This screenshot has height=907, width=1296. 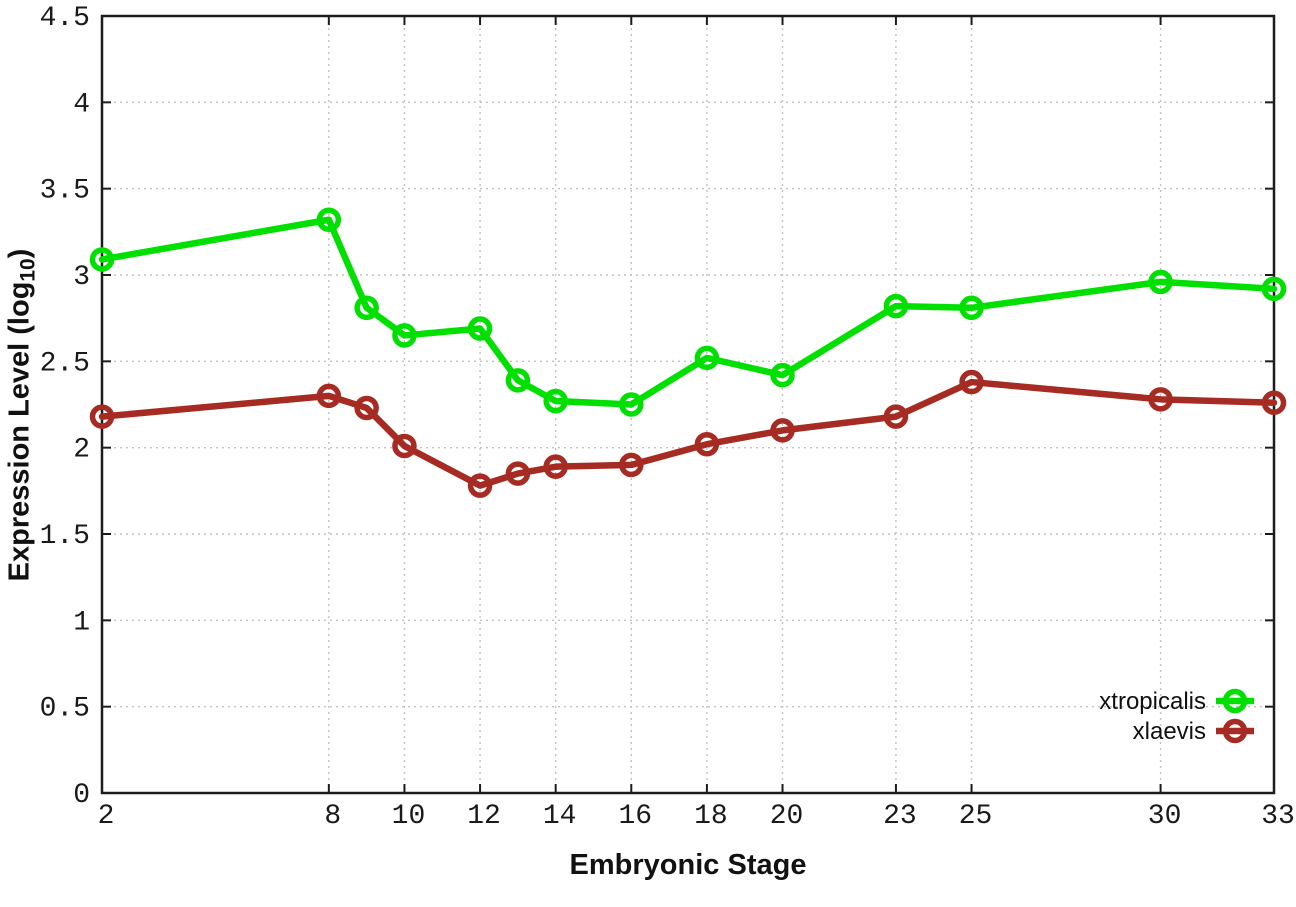 What do you see at coordinates (65, 709) in the screenshot?
I see `y-tick-label: 0.5` at bounding box center [65, 709].